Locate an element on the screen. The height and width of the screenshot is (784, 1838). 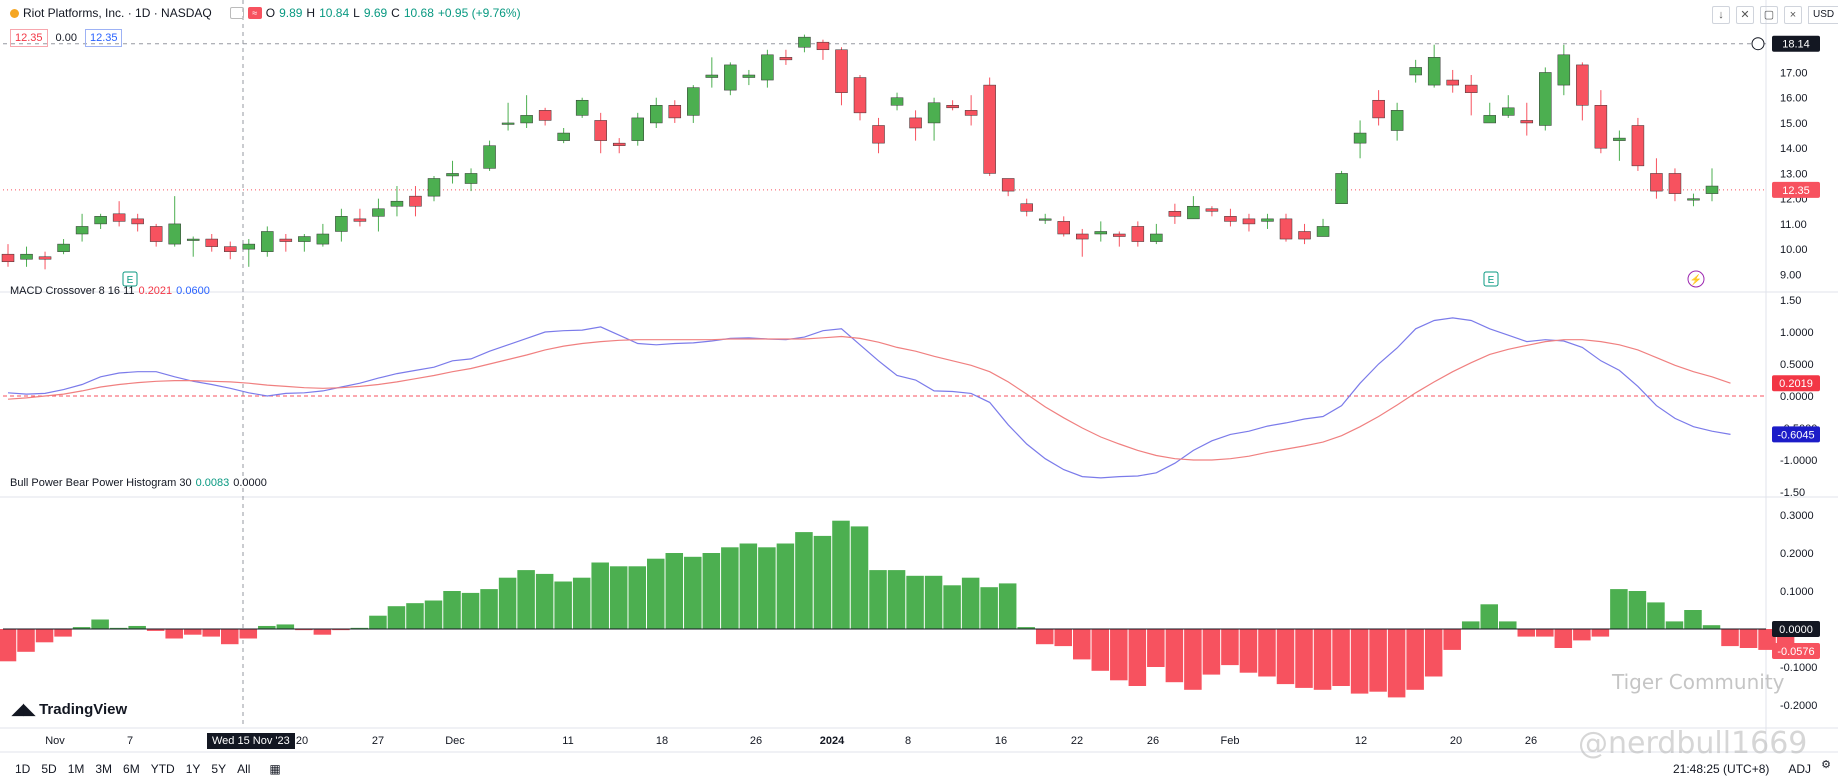
macd-legend: MACD Crossover 8 16 11 0.2021 0.0600 is located at coordinates (110, 291).